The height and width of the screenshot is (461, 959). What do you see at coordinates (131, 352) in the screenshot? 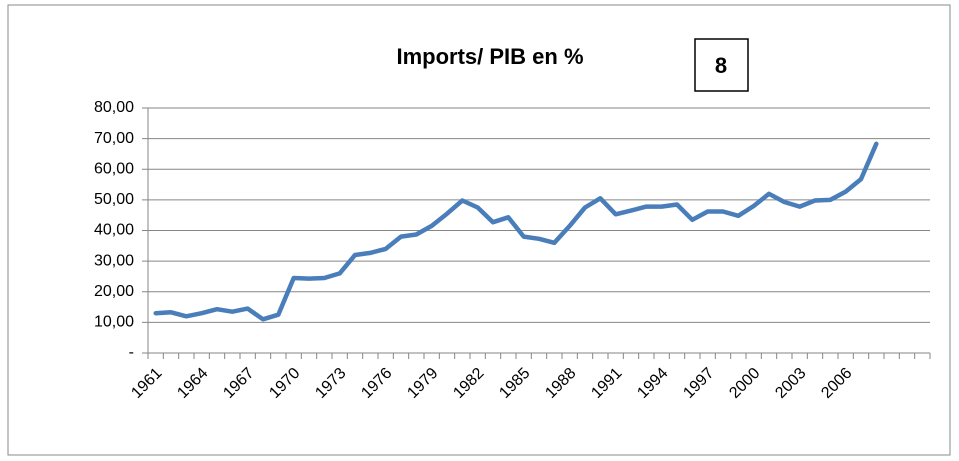
I see `y-tick-label: -` at bounding box center [131, 352].